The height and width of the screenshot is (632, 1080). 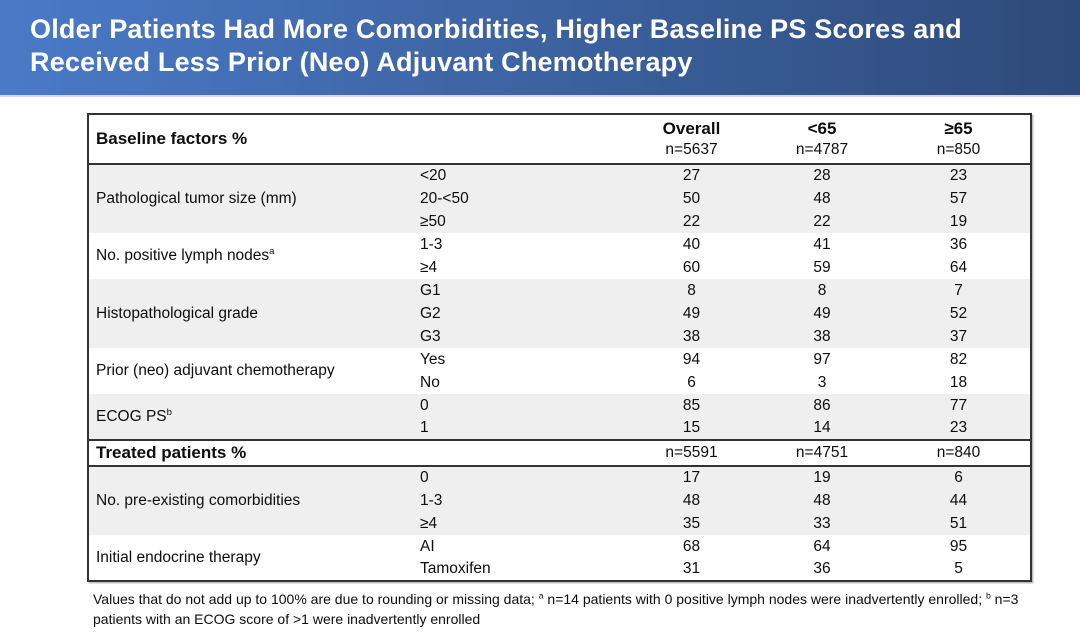 I want to click on value-under65: 86, so click(x=822, y=405).